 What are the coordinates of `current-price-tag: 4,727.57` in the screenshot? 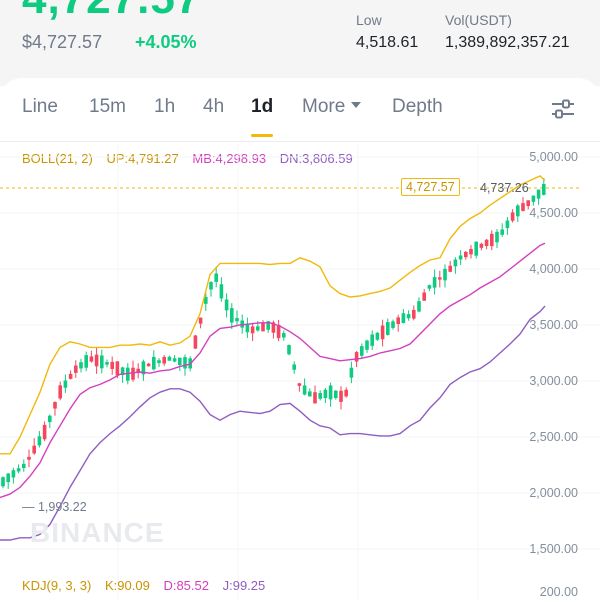 It's located at (430, 187).